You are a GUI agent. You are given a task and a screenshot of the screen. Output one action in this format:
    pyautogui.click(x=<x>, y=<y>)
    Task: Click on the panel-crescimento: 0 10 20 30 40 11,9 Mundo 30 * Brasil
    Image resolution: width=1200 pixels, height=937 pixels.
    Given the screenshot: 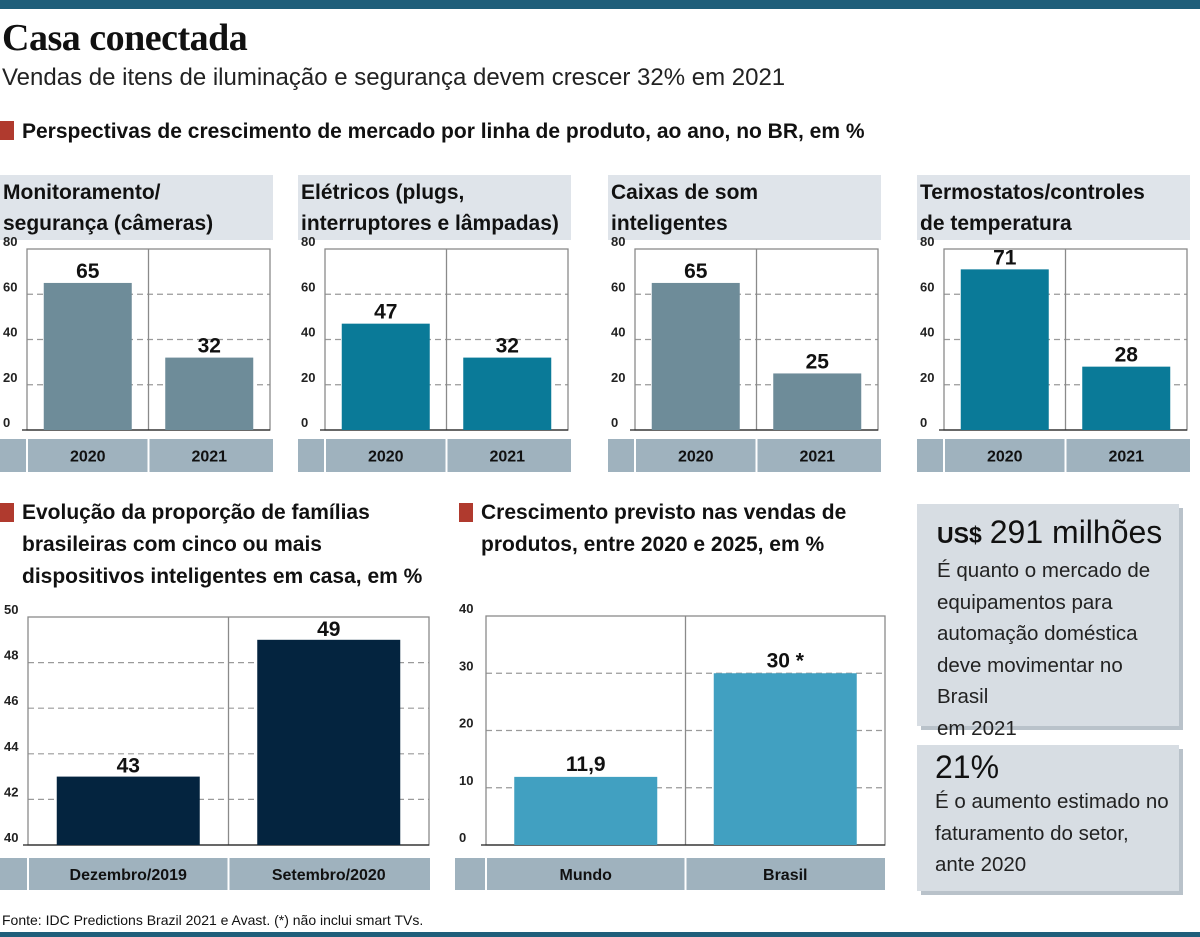 What is the action you would take?
    pyautogui.click(x=671, y=746)
    